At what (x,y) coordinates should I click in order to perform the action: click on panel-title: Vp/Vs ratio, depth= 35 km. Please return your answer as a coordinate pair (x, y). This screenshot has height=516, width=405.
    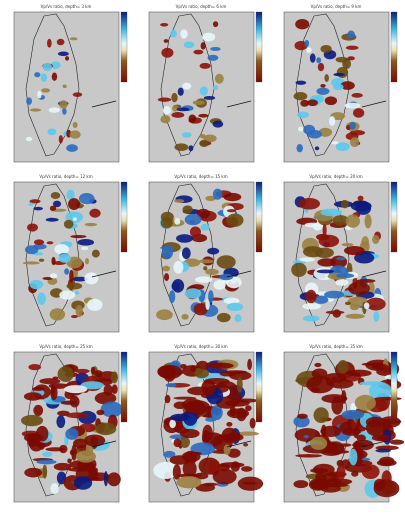
    Looking at the image, I should click on (335, 346).